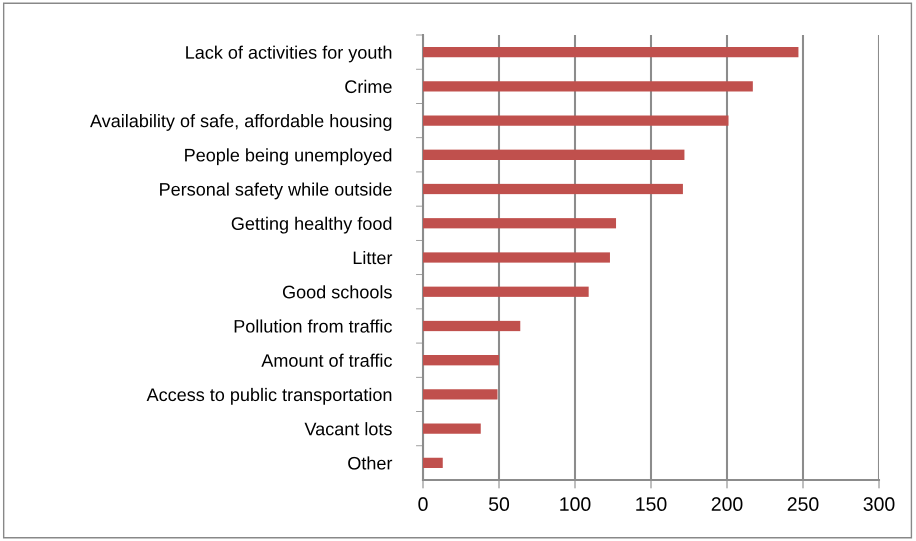 Image resolution: width=916 pixels, height=541 pixels. What do you see at coordinates (423, 504) in the screenshot?
I see `x-tick-label: 0` at bounding box center [423, 504].